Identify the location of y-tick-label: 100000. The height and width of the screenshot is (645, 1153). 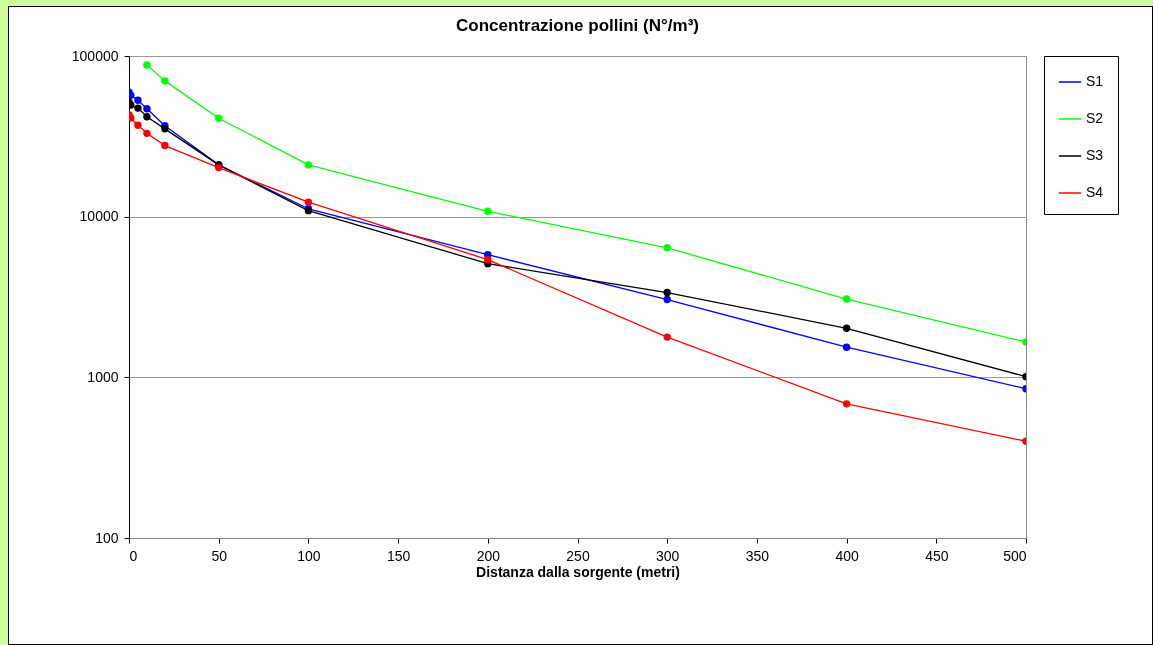
(95, 55).